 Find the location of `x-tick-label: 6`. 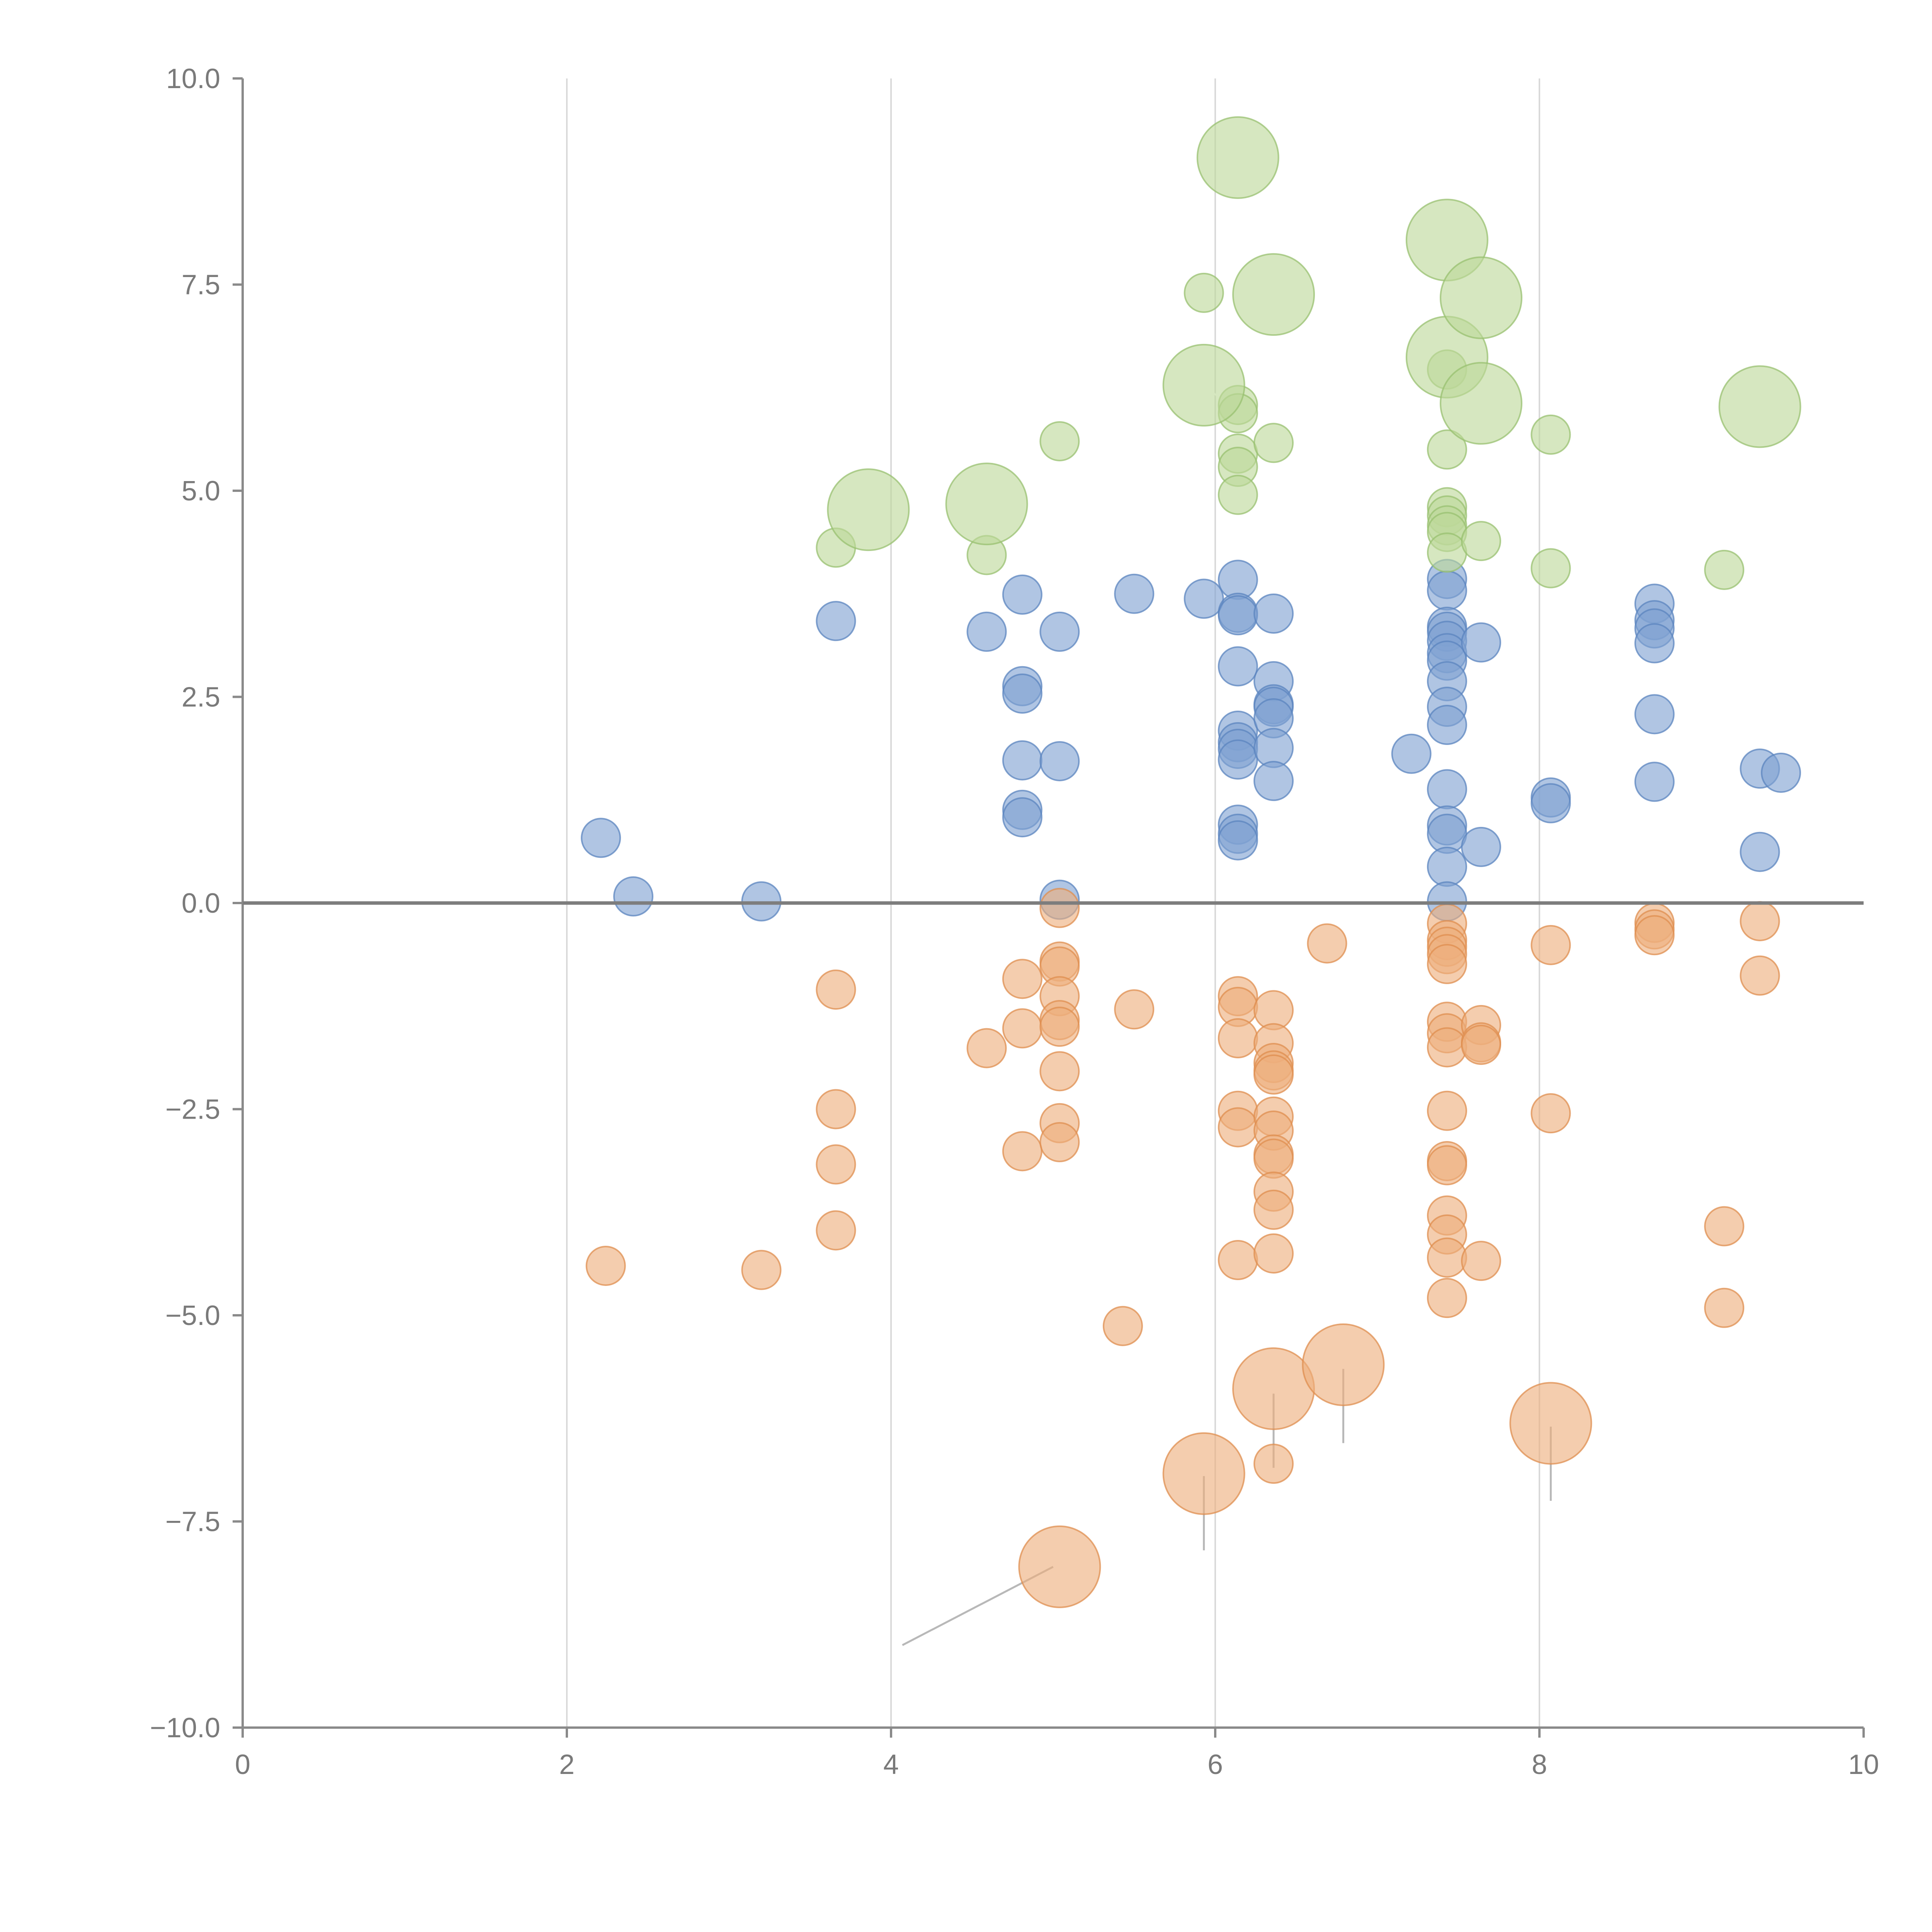

x-tick-label: 6 is located at coordinates (1215, 1765).